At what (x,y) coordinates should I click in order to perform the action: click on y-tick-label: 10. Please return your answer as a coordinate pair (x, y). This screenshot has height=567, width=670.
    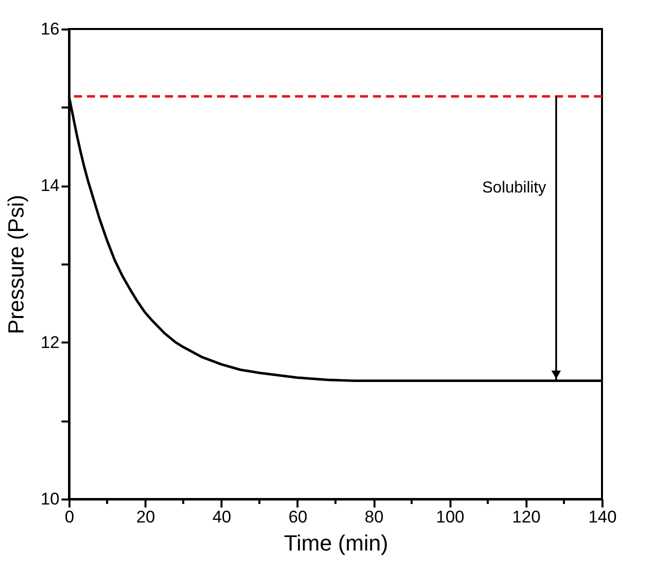
    Looking at the image, I should click on (50, 499).